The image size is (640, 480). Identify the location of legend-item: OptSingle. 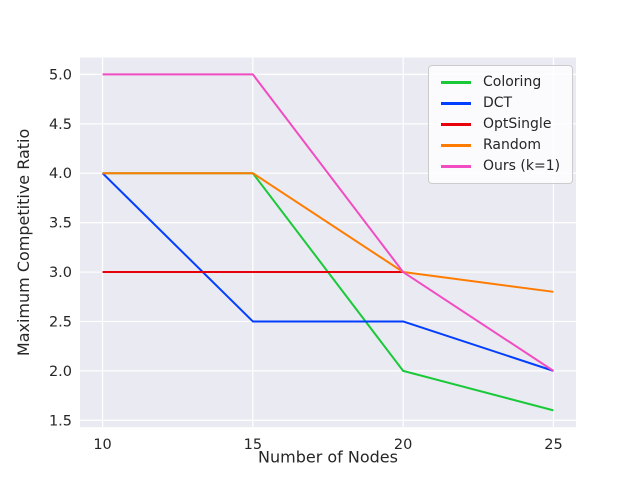
(500, 124).